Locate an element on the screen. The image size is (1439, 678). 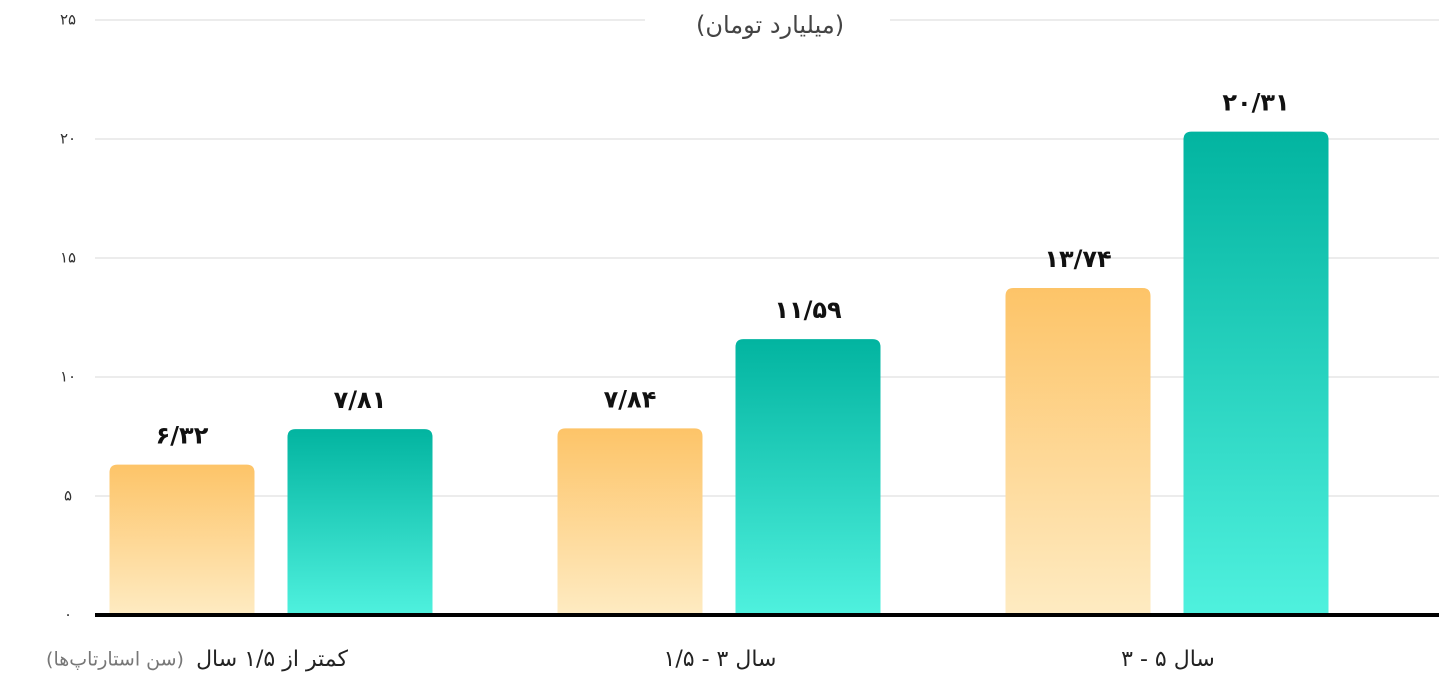
y-tick-label: ۱۰ is located at coordinates (68, 377).